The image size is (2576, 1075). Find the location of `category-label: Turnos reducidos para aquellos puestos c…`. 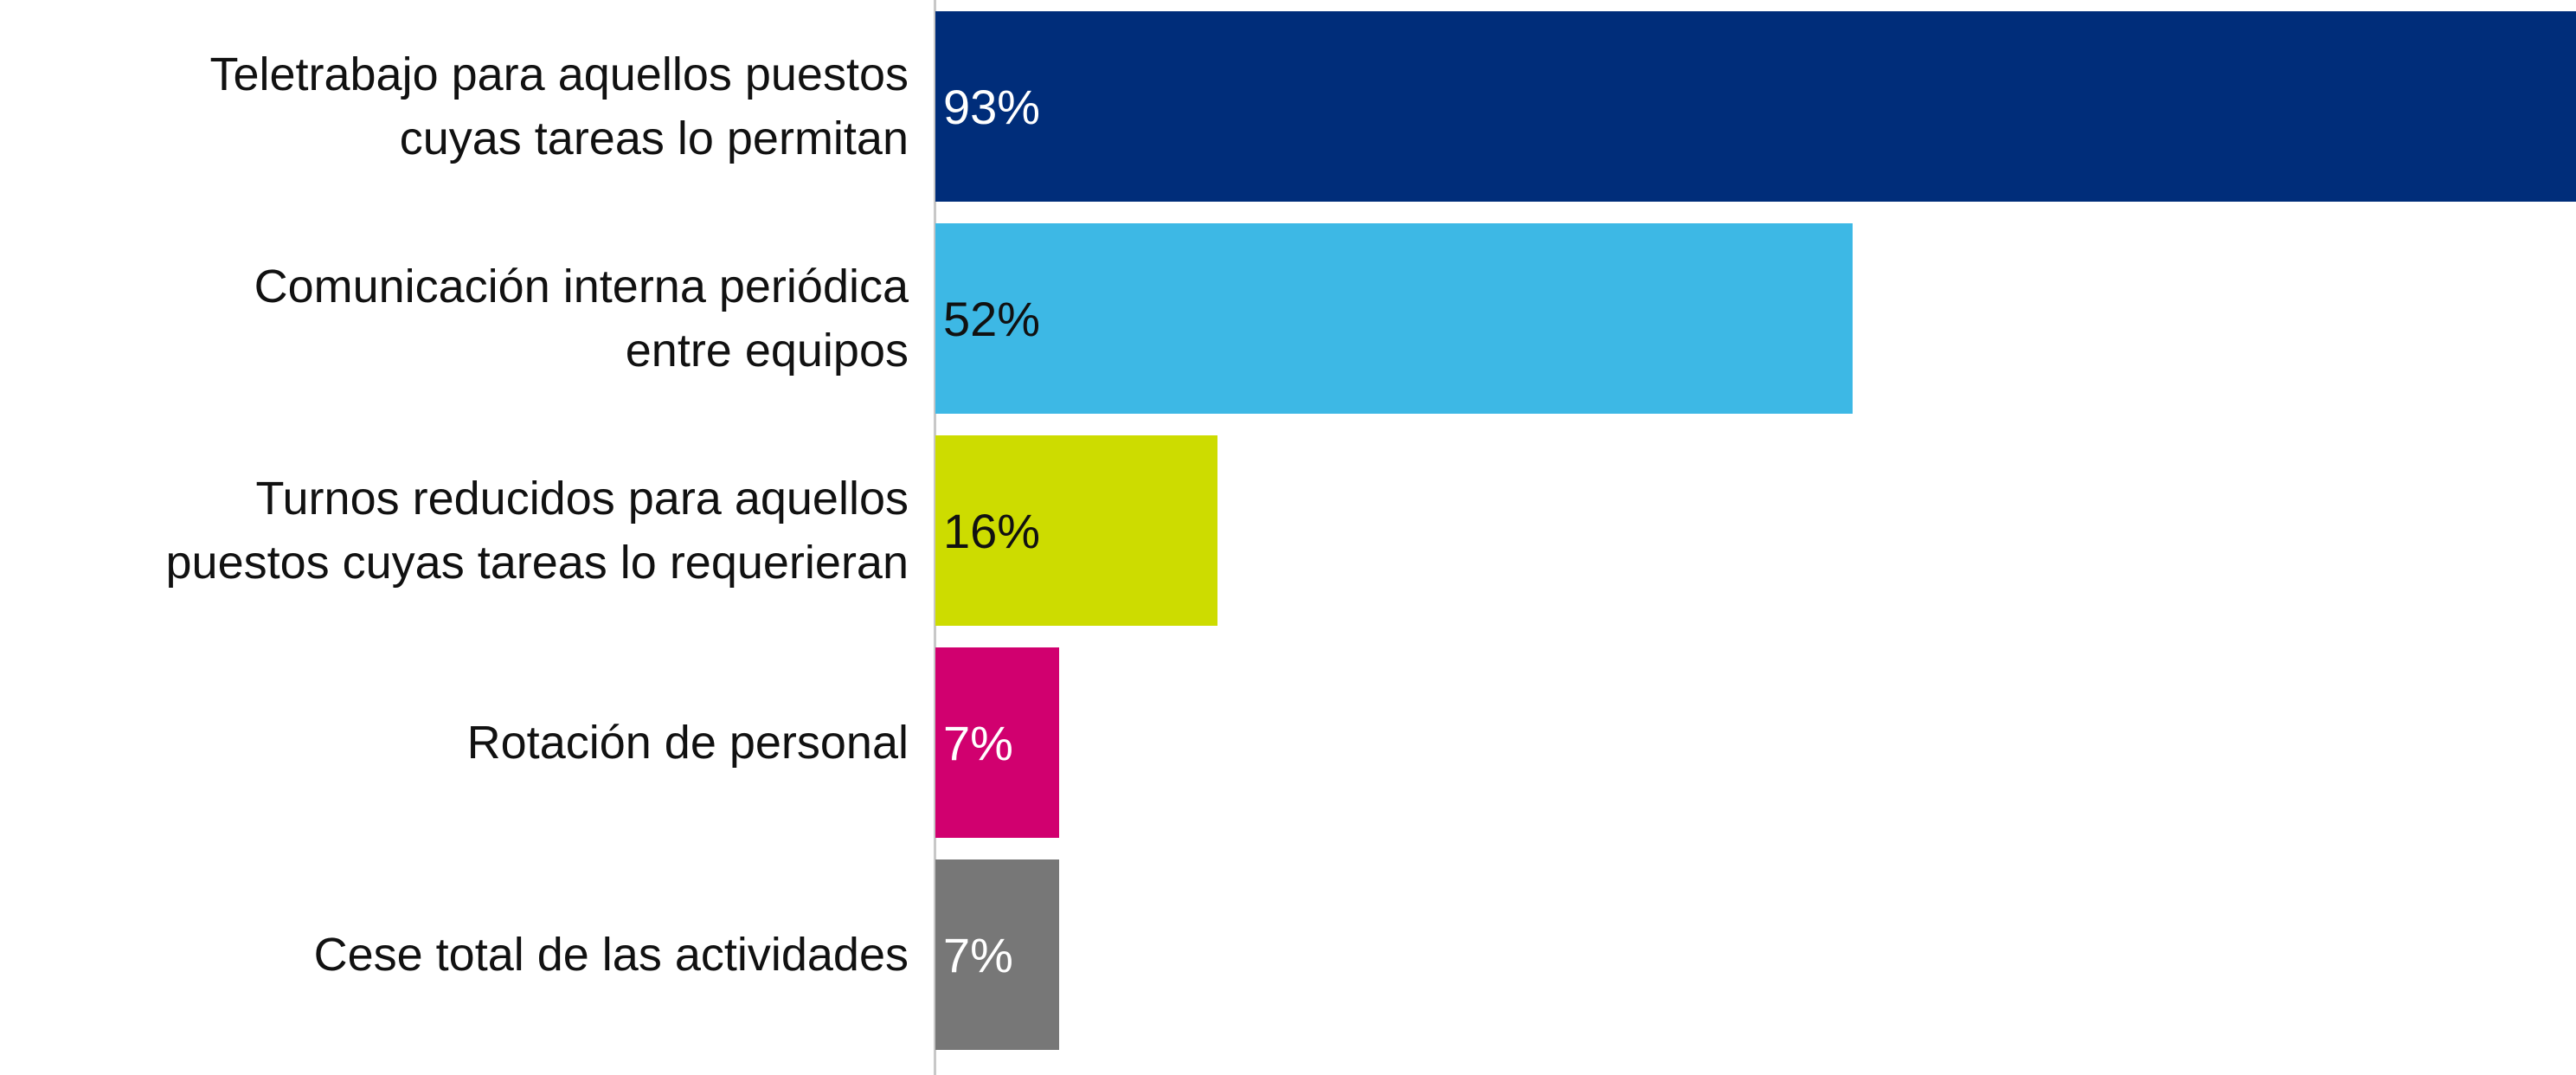

category-label: Turnos reducidos para aquellos puestos c… is located at coordinates (537, 531).